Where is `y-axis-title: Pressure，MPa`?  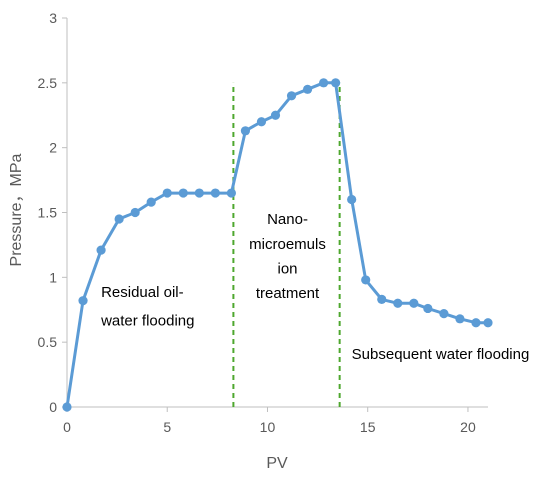 y-axis-title: Pressure，MPa is located at coordinates (16, 209).